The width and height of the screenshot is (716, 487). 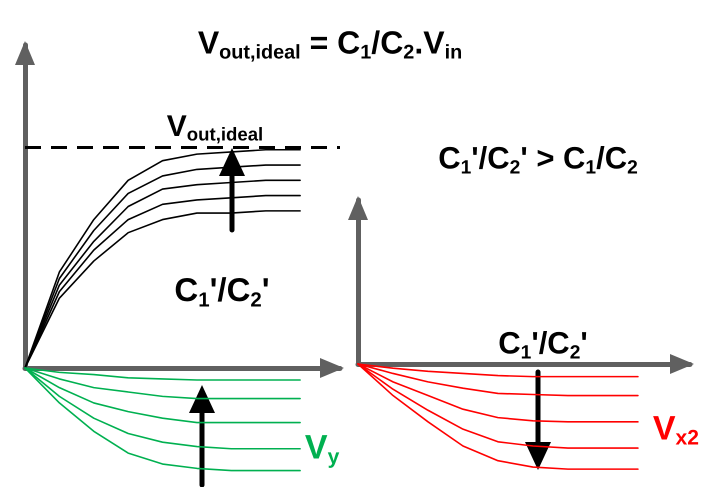 What do you see at coordinates (215, 126) in the screenshot?
I see `ref-line-label: V$_{out,ideal}$` at bounding box center [215, 126].